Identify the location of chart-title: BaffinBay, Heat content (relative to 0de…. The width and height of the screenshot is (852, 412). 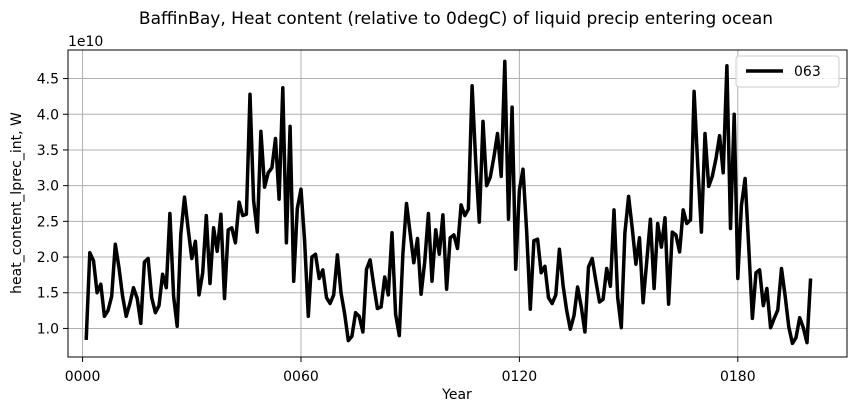
(456, 19).